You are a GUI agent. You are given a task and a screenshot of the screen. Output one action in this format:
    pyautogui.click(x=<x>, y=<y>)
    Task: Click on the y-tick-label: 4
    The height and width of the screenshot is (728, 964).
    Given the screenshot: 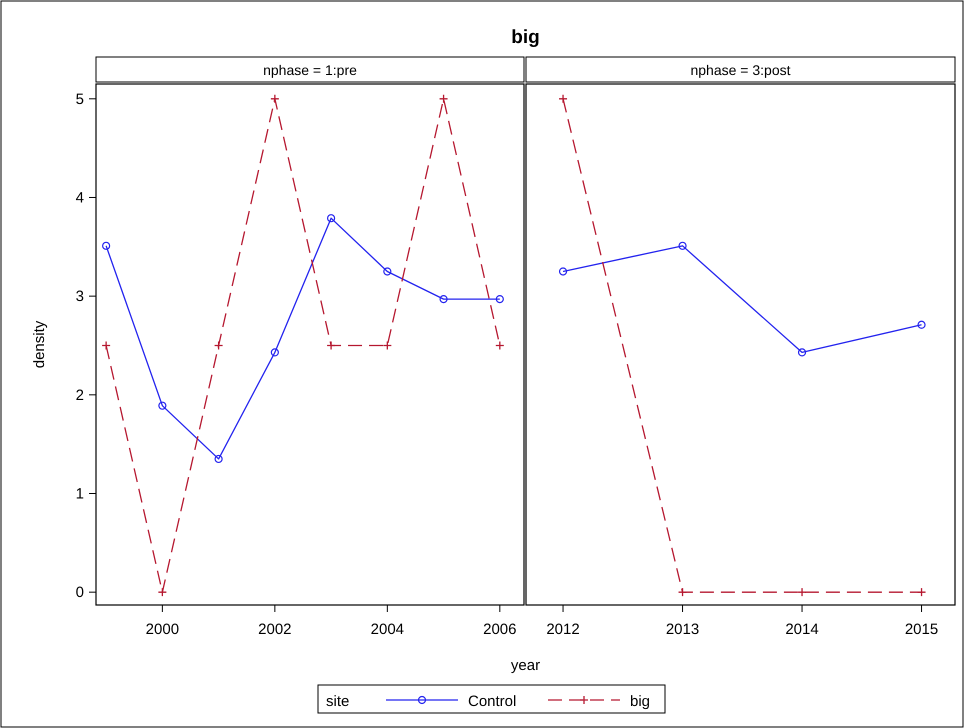 What is the action you would take?
    pyautogui.click(x=80, y=197)
    